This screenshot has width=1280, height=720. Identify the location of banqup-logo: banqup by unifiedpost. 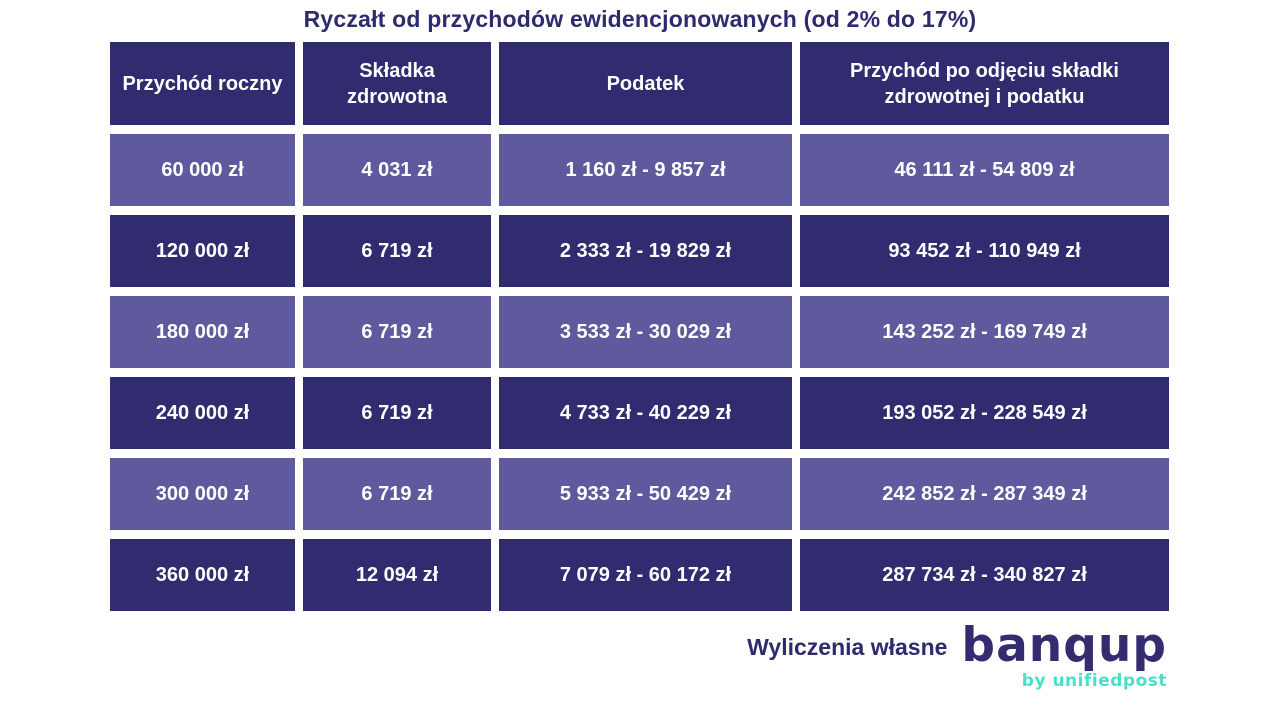
(1064, 656).